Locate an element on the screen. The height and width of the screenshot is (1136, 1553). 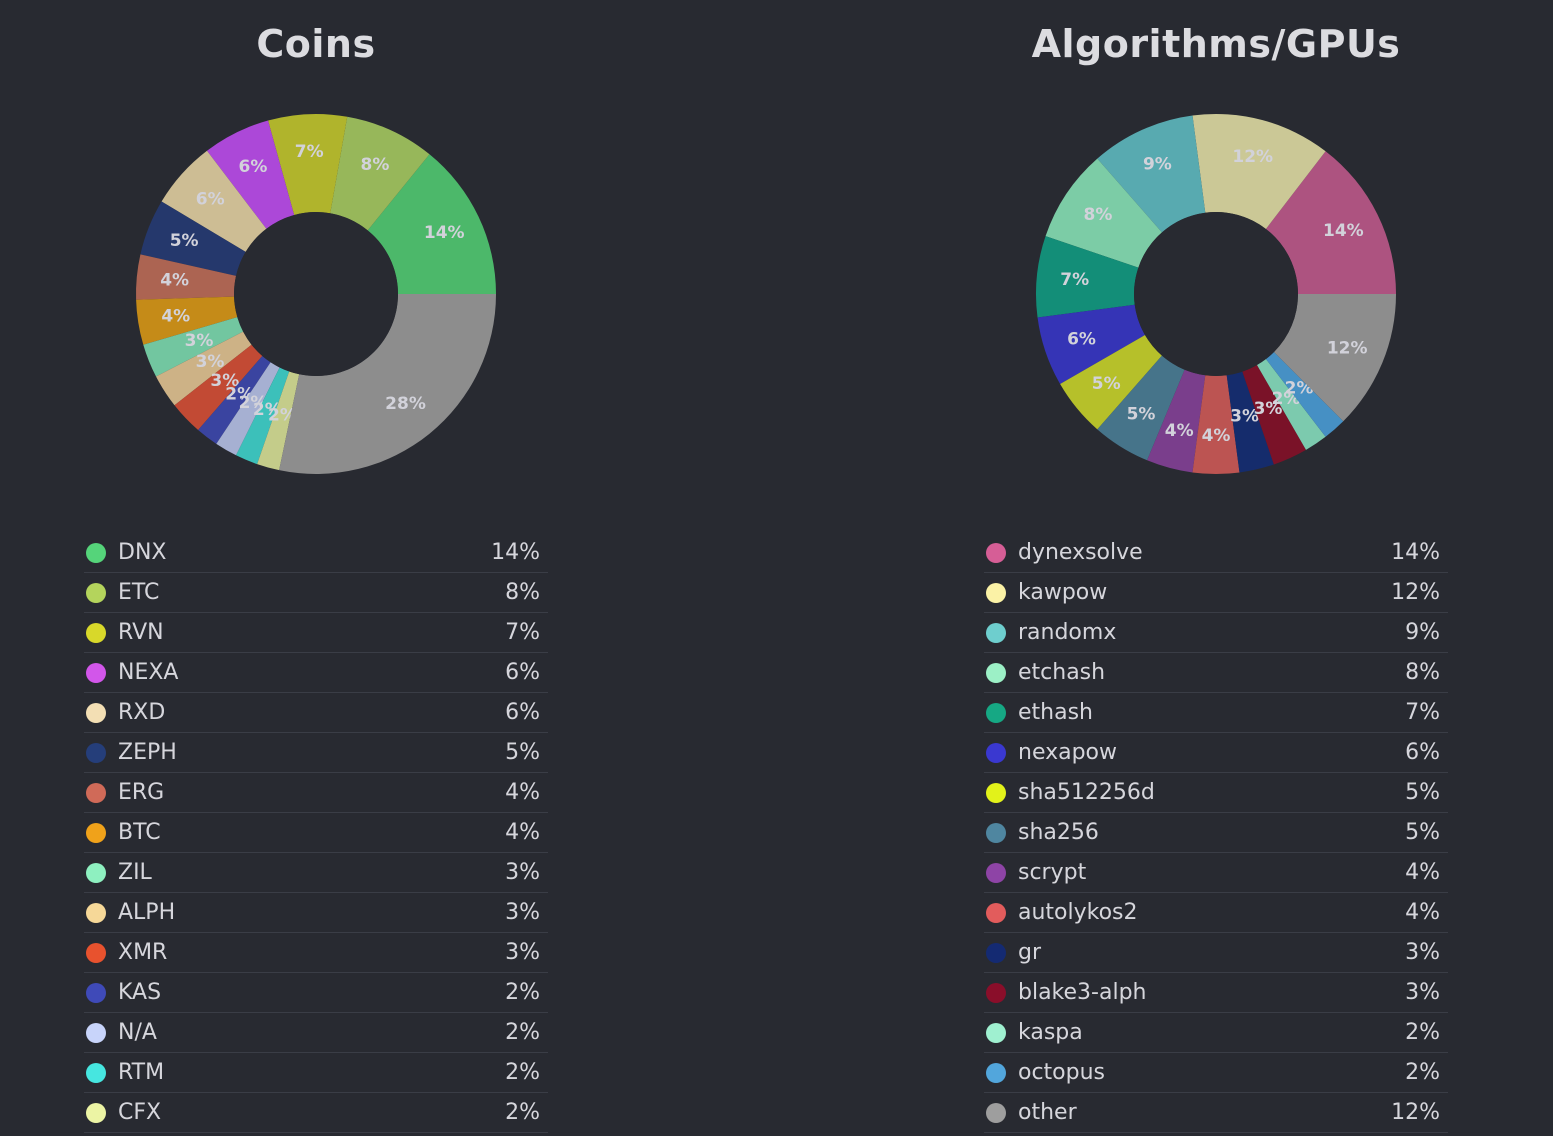
pie-slice-rtm is located at coordinates (263, 416).